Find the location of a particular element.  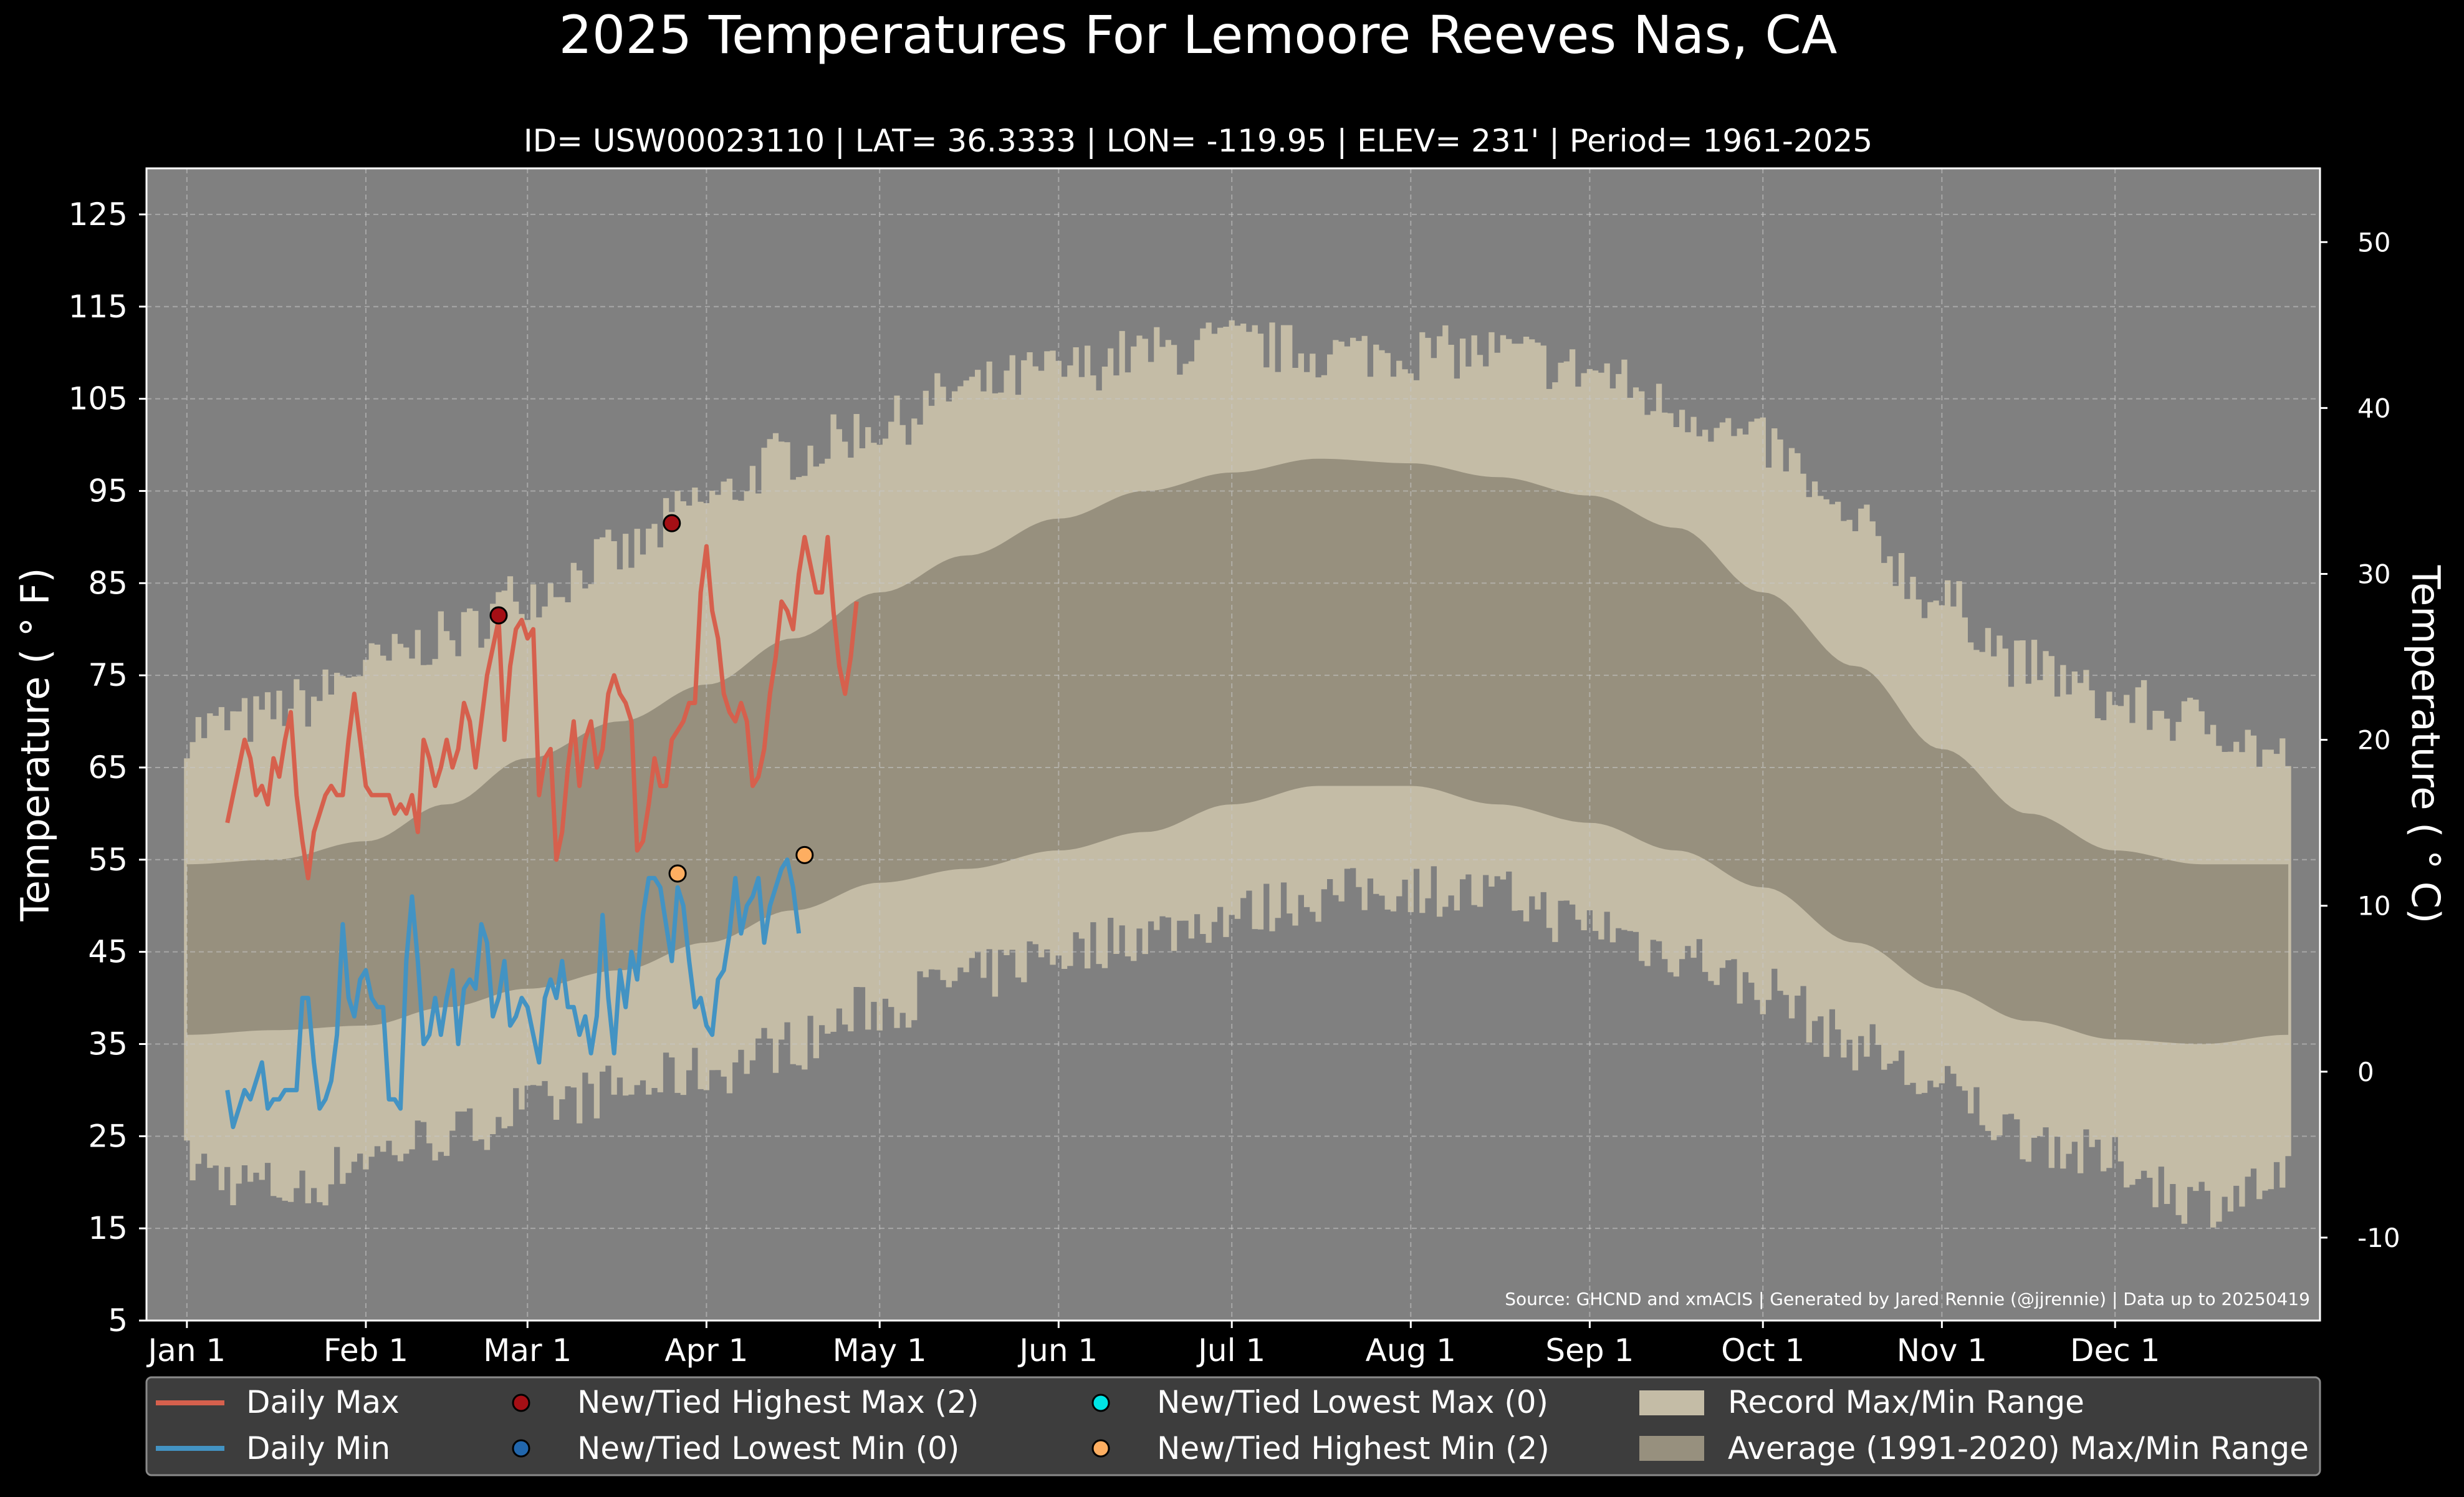

series-line-daily-max is located at coordinates (542, 707).